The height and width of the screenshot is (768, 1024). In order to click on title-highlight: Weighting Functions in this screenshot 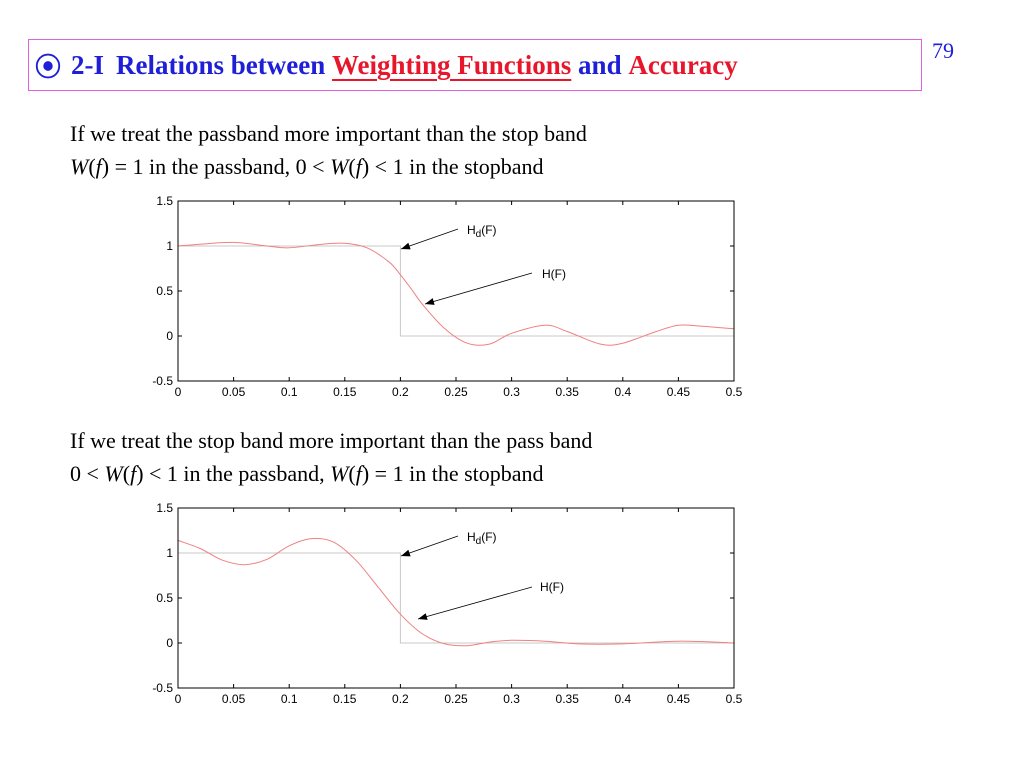, I will do `click(452, 64)`.